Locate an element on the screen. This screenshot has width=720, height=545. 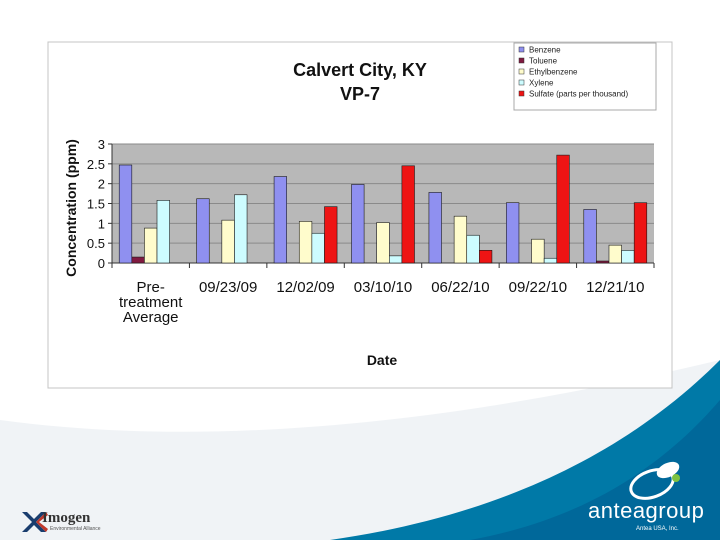
antea-logo-text: anteagroup is located at coordinates (646, 510).